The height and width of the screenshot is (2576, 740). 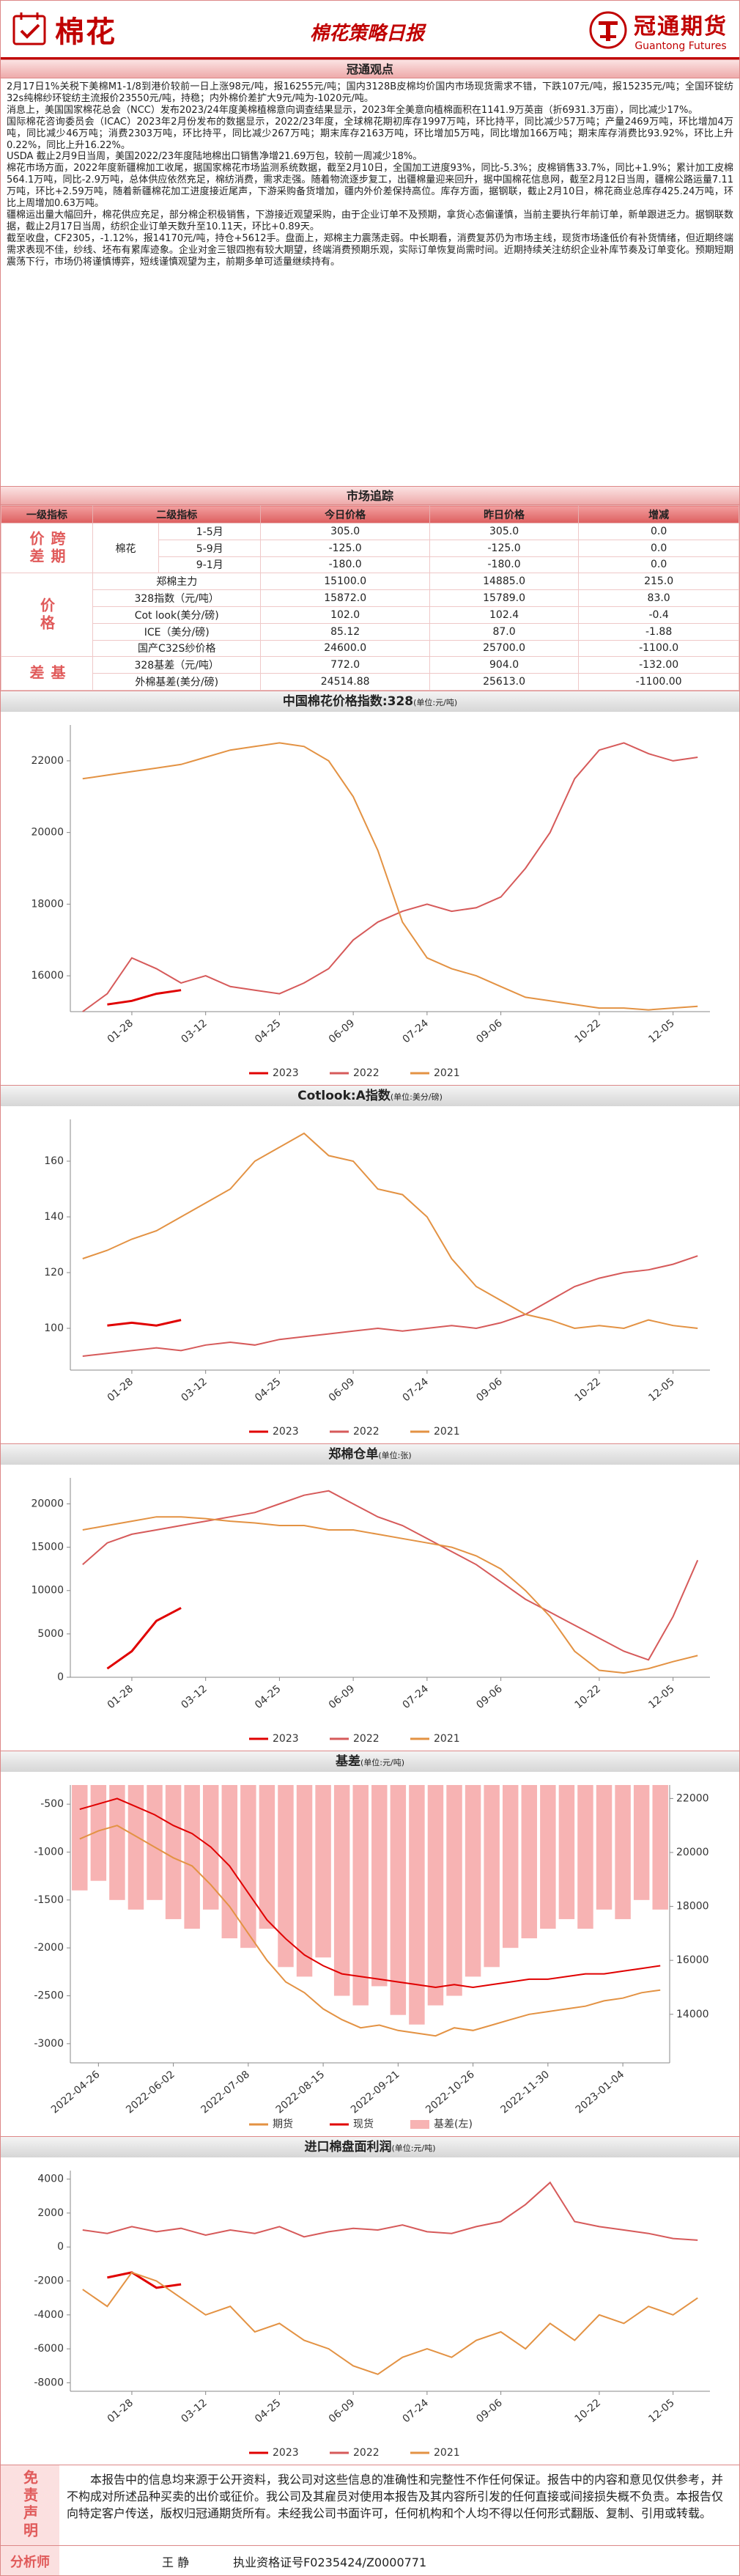 I want to click on table-row: 328指数（元/吨） 15872.0 15789.0 83.0, so click(x=370, y=598).